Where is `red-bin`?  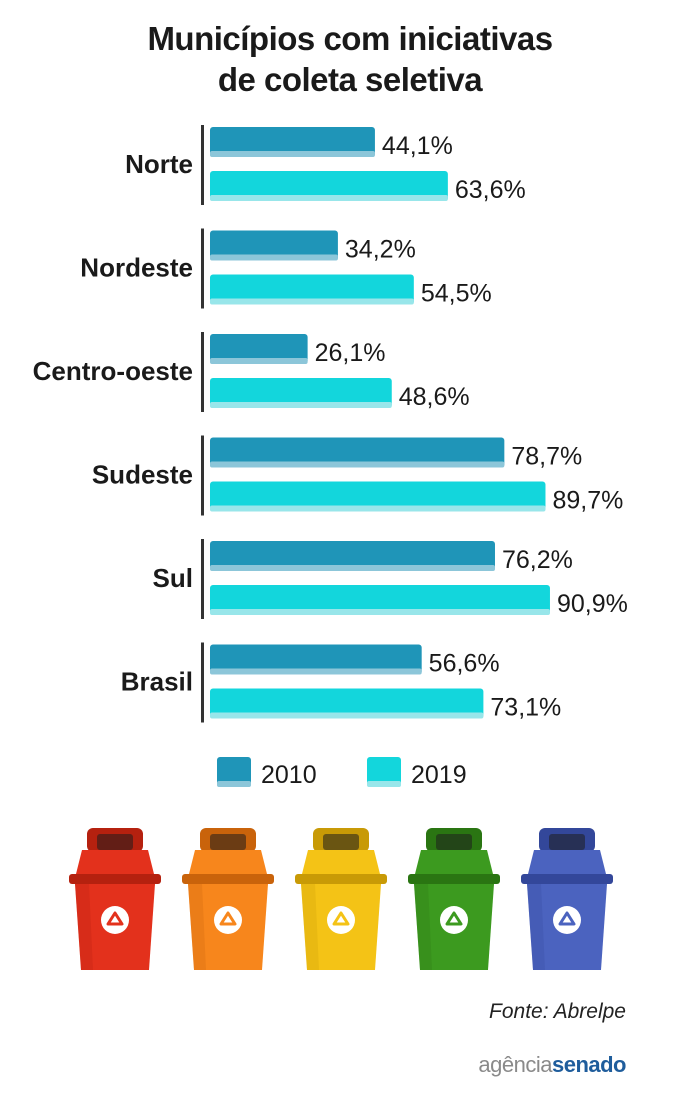 red-bin is located at coordinates (115, 899).